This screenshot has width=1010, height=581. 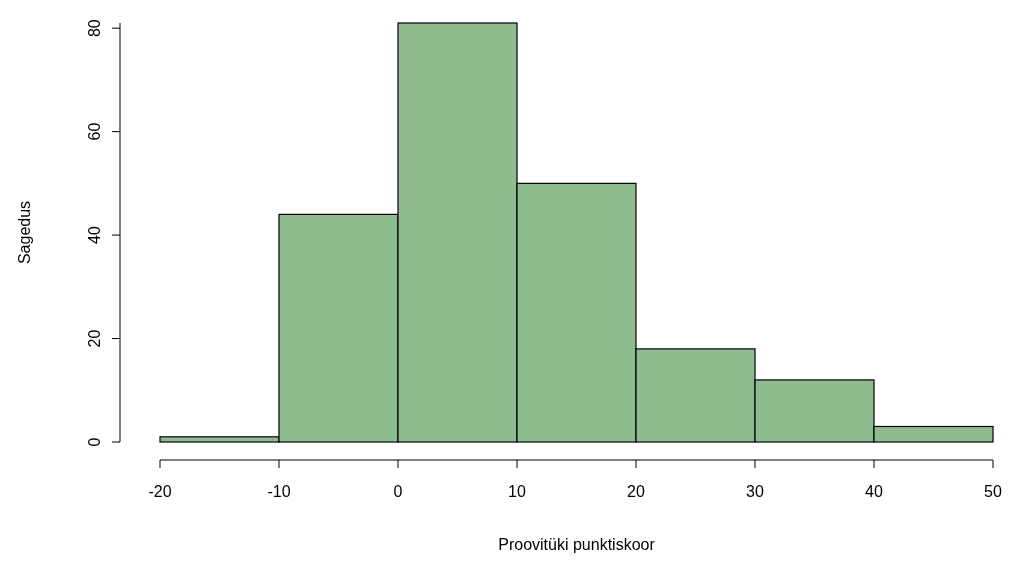 I want to click on y-tick-label: 20, so click(x=94, y=338).